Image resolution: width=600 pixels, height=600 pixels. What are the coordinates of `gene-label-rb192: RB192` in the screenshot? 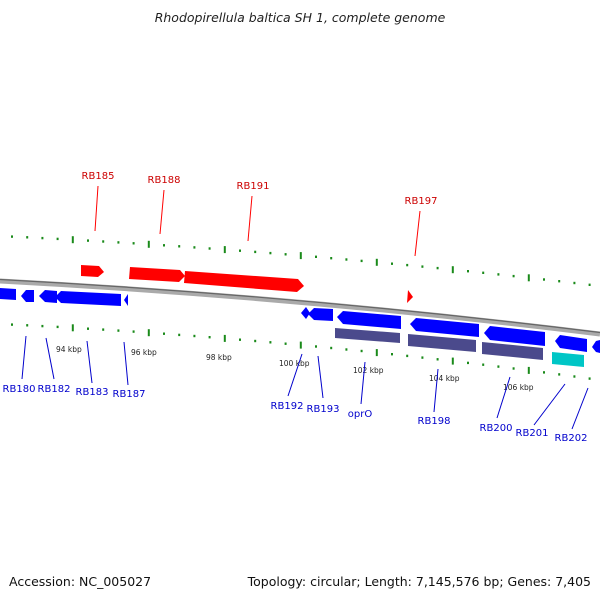 It's located at (287, 406).